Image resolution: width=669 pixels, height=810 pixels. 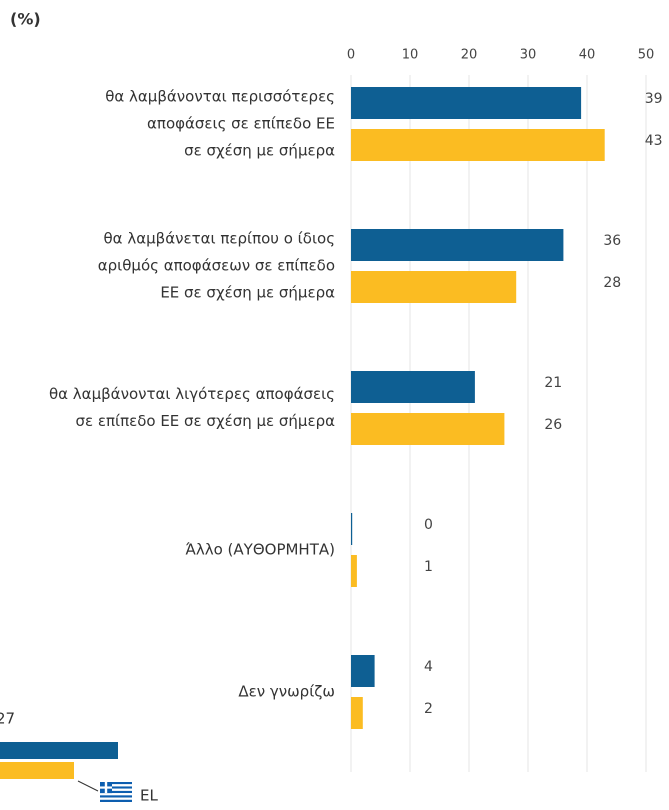 I want to click on legend-leader, so click(x=88, y=786).